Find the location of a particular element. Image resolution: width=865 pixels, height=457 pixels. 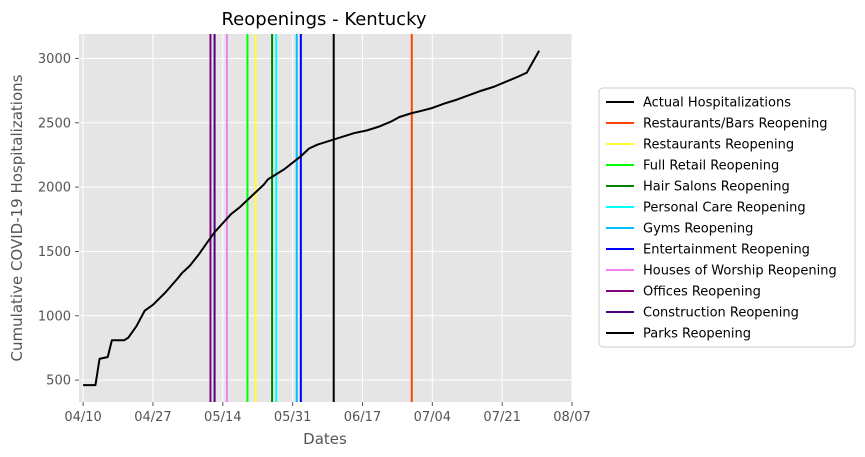

y-tick-label: 2000 is located at coordinates (54, 188).